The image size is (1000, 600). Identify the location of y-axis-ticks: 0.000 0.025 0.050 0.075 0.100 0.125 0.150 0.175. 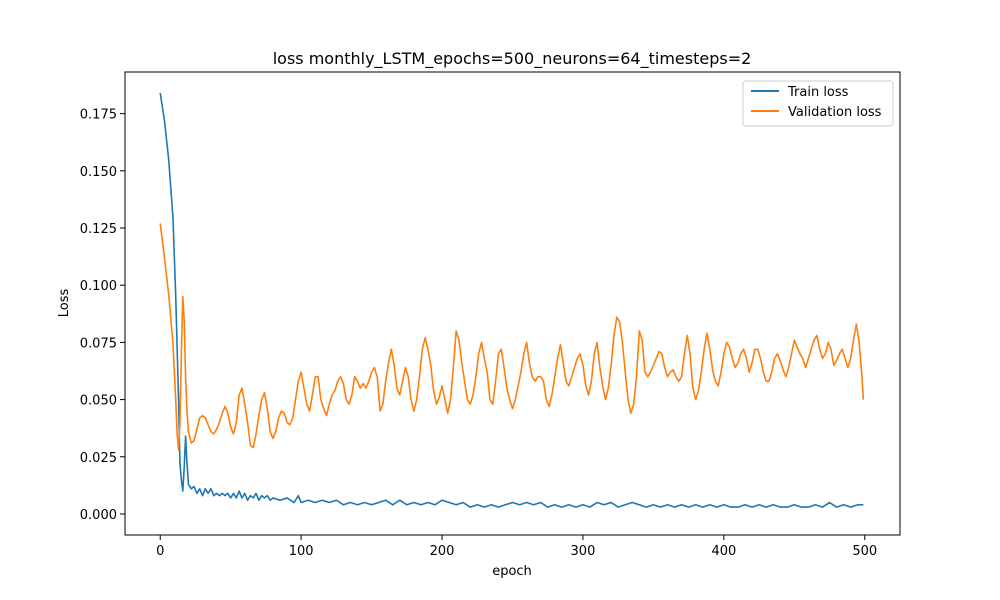
(102, 315).